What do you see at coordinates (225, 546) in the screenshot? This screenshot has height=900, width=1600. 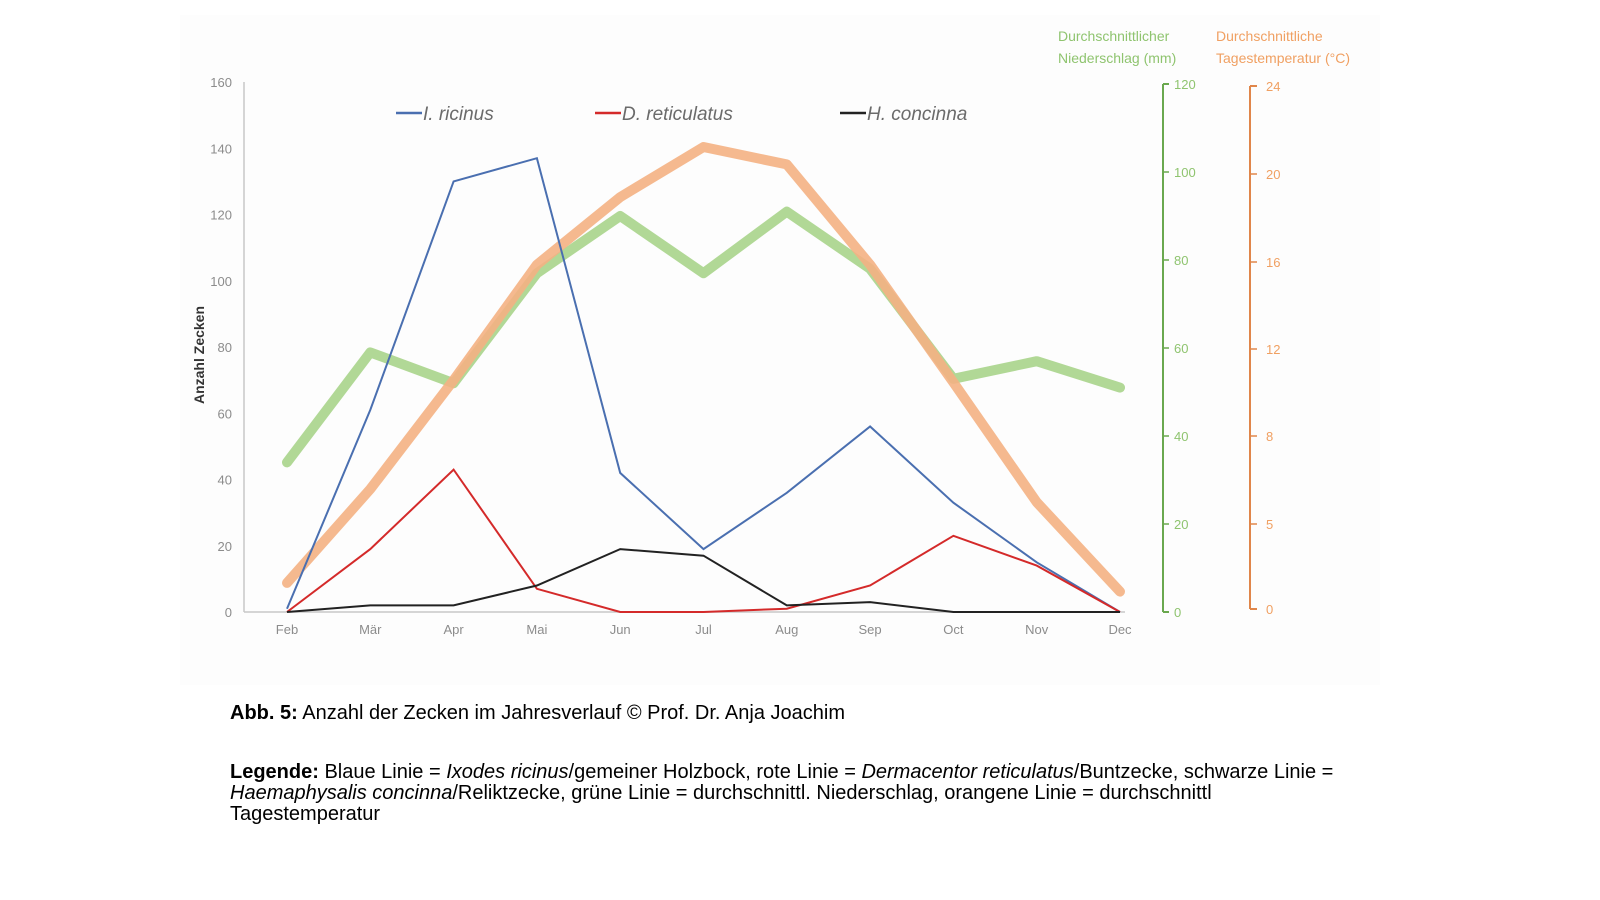 I see `left-tick-label: 20` at bounding box center [225, 546].